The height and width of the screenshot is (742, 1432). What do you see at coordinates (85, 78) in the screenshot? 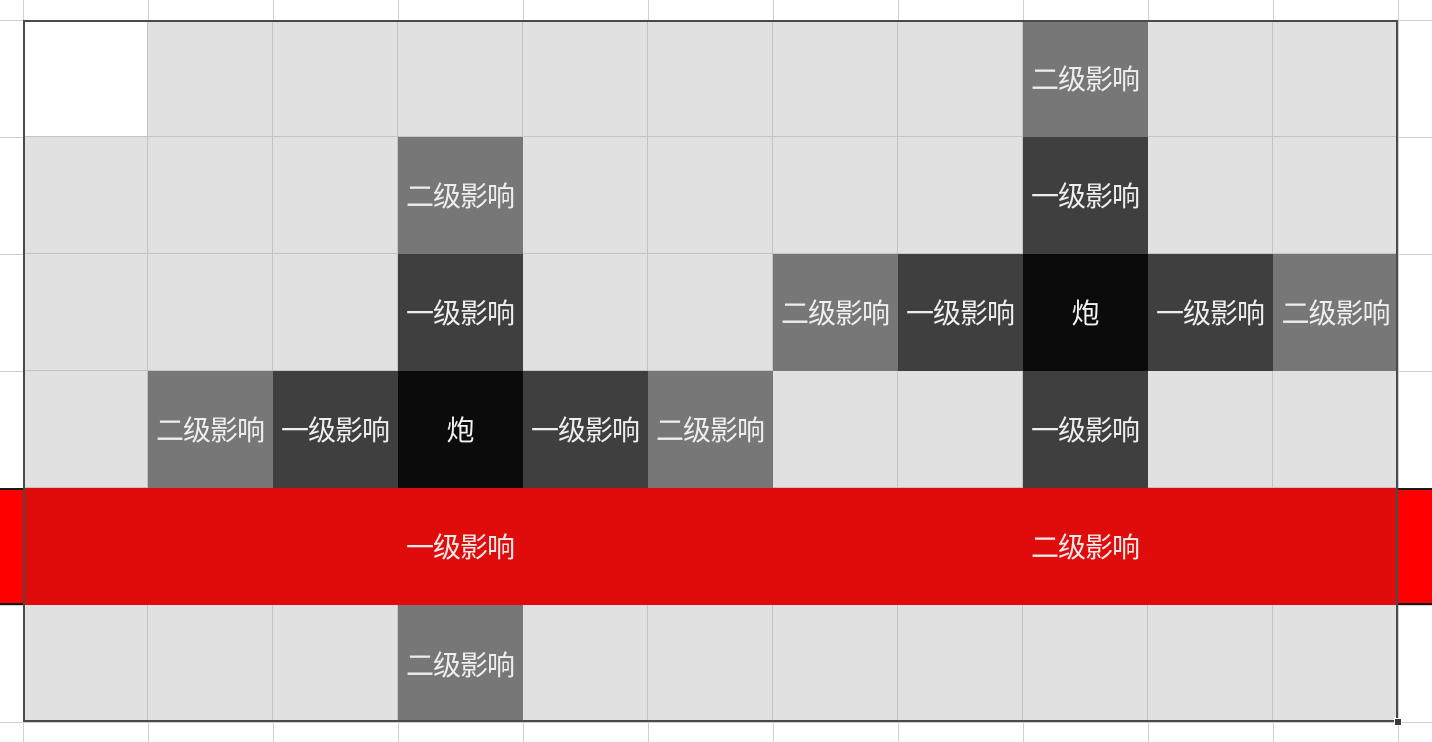
I see `cell-blank` at bounding box center [85, 78].